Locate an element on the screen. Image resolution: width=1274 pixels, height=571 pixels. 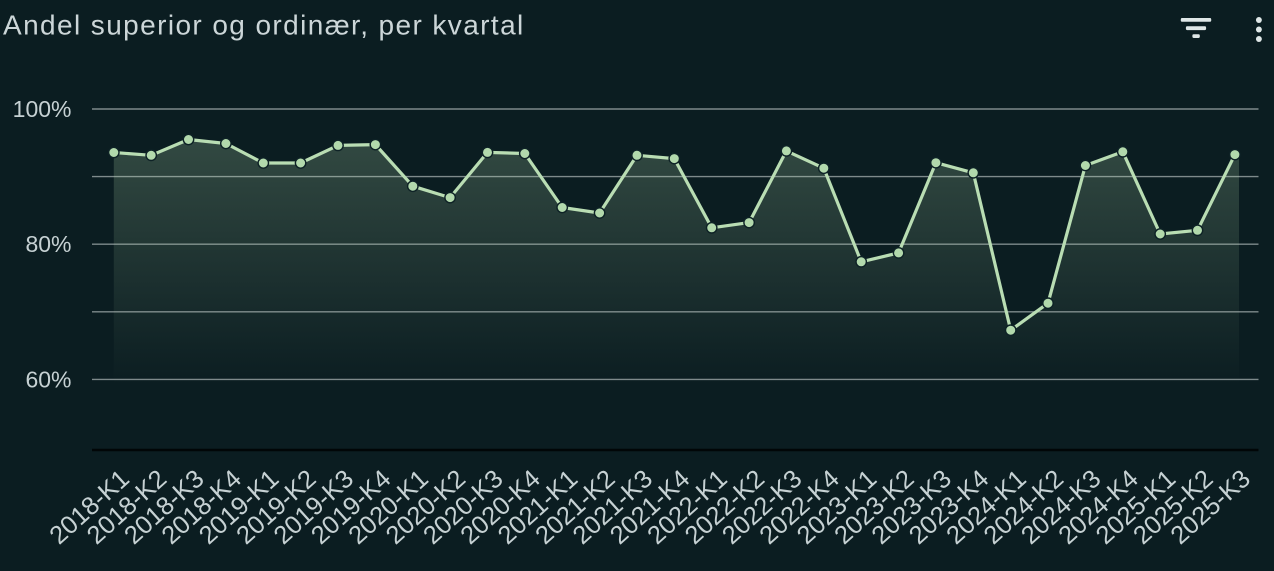
svg-text: 80% is located at coordinates (48, 244).